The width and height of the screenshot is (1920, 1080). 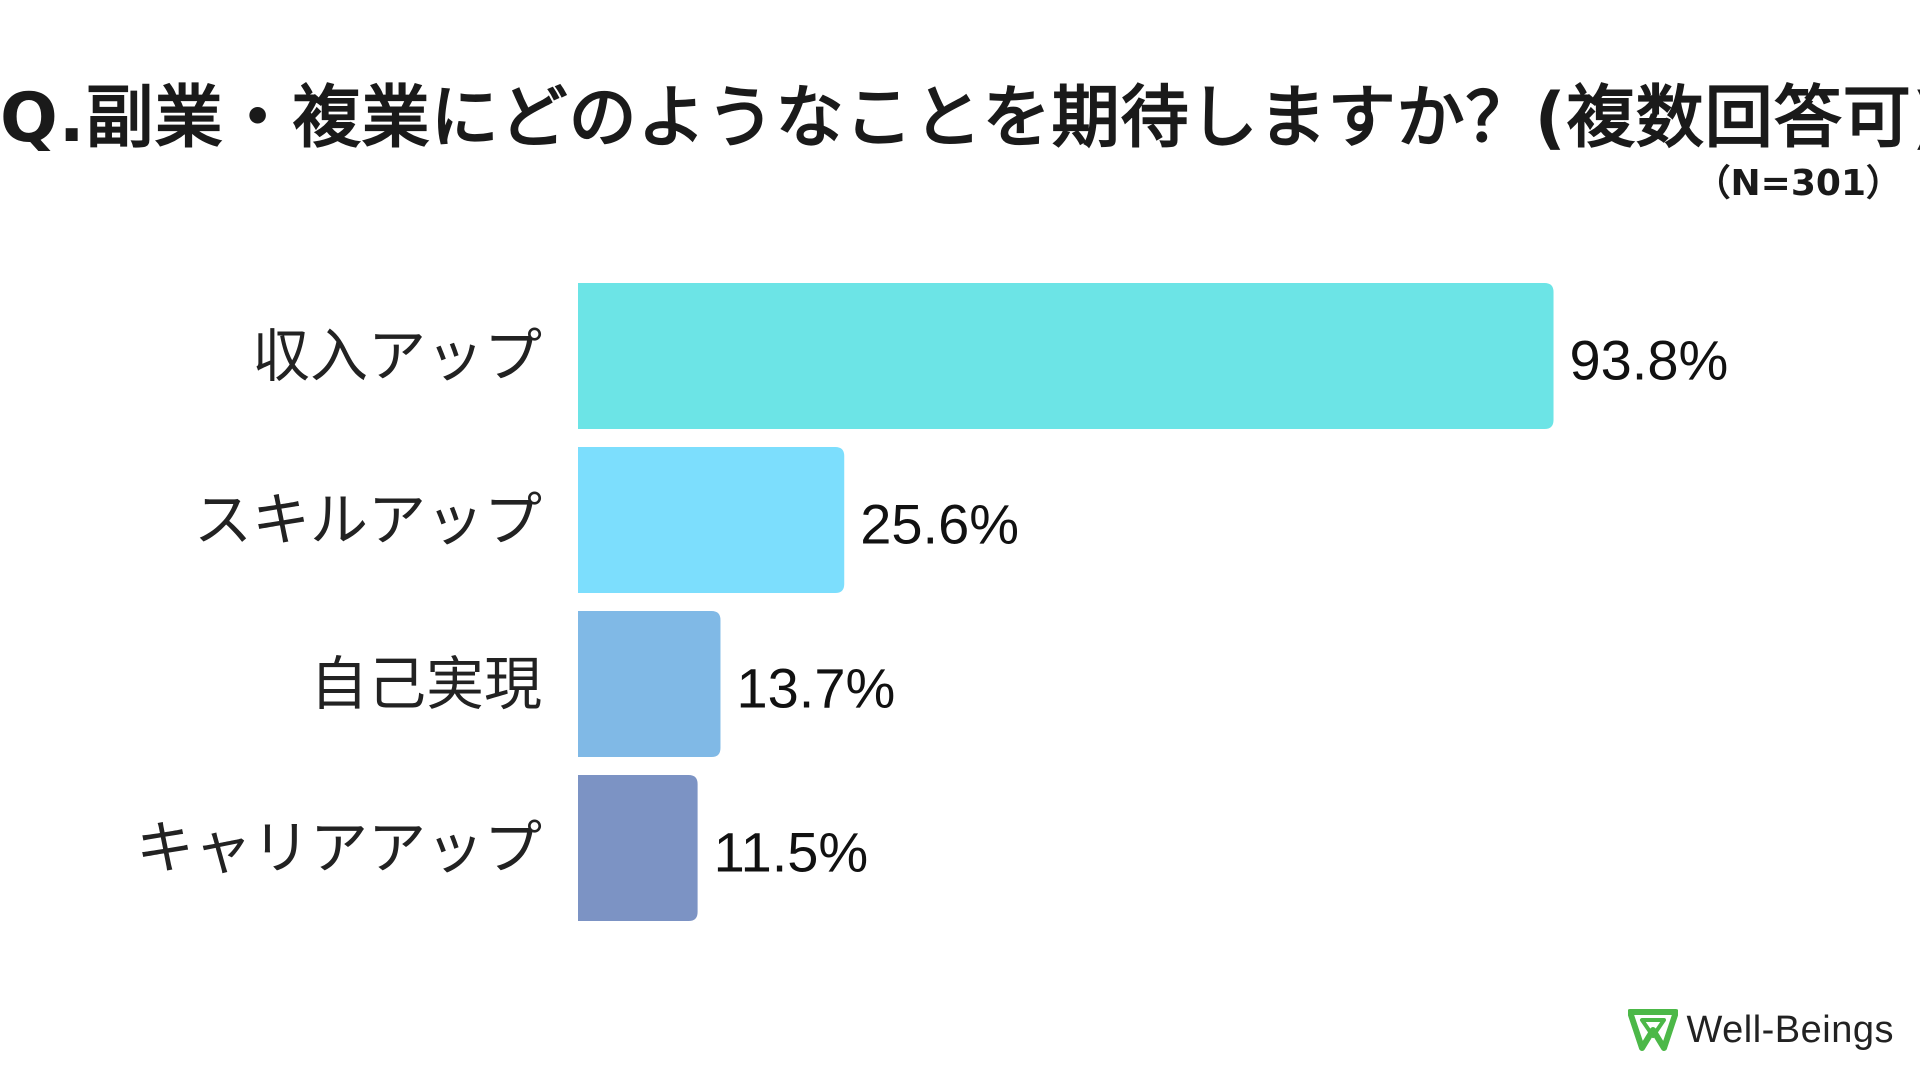 What do you see at coordinates (939, 524) in the screenshot?
I see `value-label-2: 25.6%` at bounding box center [939, 524].